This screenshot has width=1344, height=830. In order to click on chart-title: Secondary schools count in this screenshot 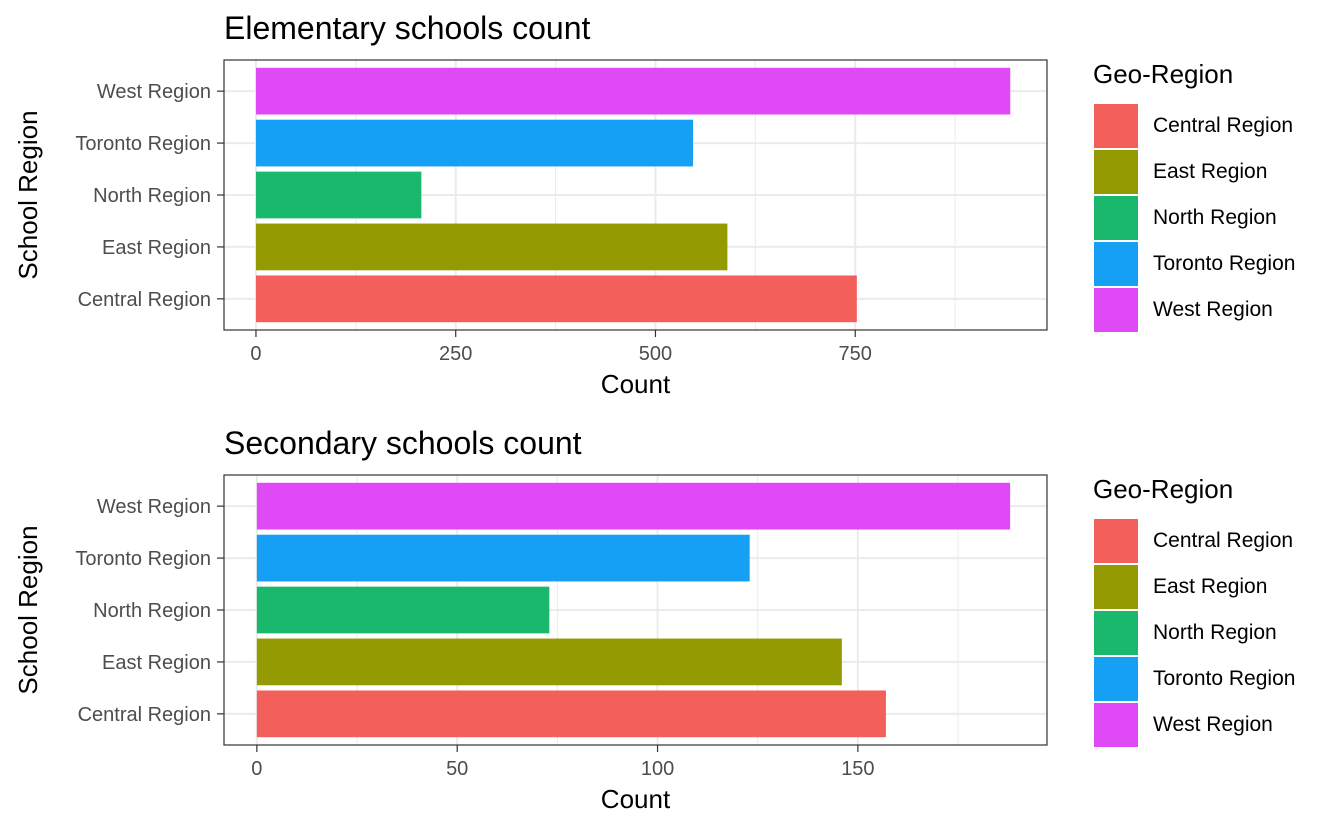, I will do `click(403, 443)`.